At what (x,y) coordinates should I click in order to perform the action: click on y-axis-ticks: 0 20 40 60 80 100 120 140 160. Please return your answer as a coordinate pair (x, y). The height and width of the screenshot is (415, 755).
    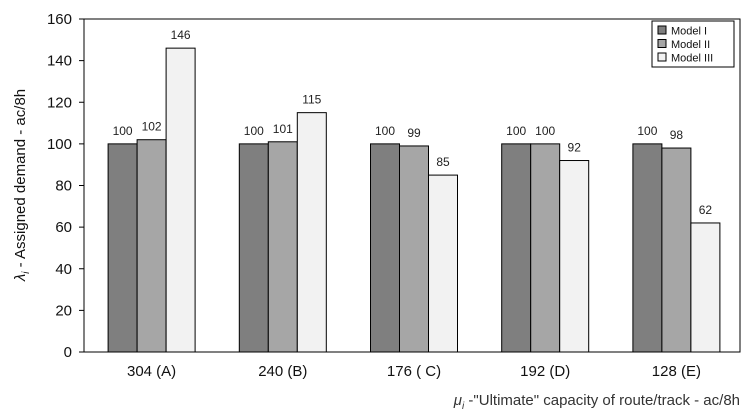
    Looking at the image, I should click on (65, 186).